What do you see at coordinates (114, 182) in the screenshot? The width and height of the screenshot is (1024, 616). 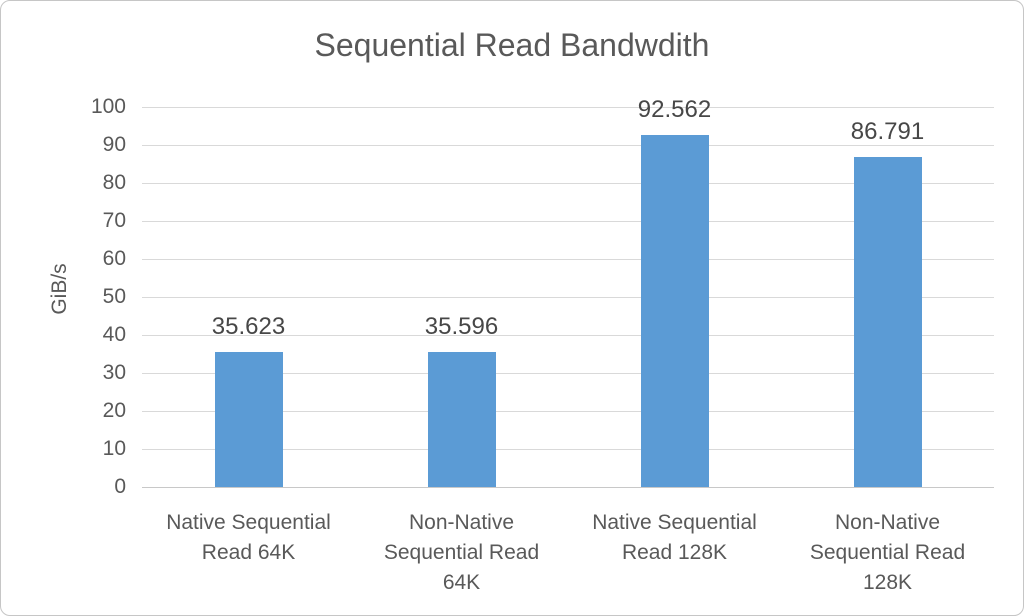 I see `y-tick-label: 80` at bounding box center [114, 182].